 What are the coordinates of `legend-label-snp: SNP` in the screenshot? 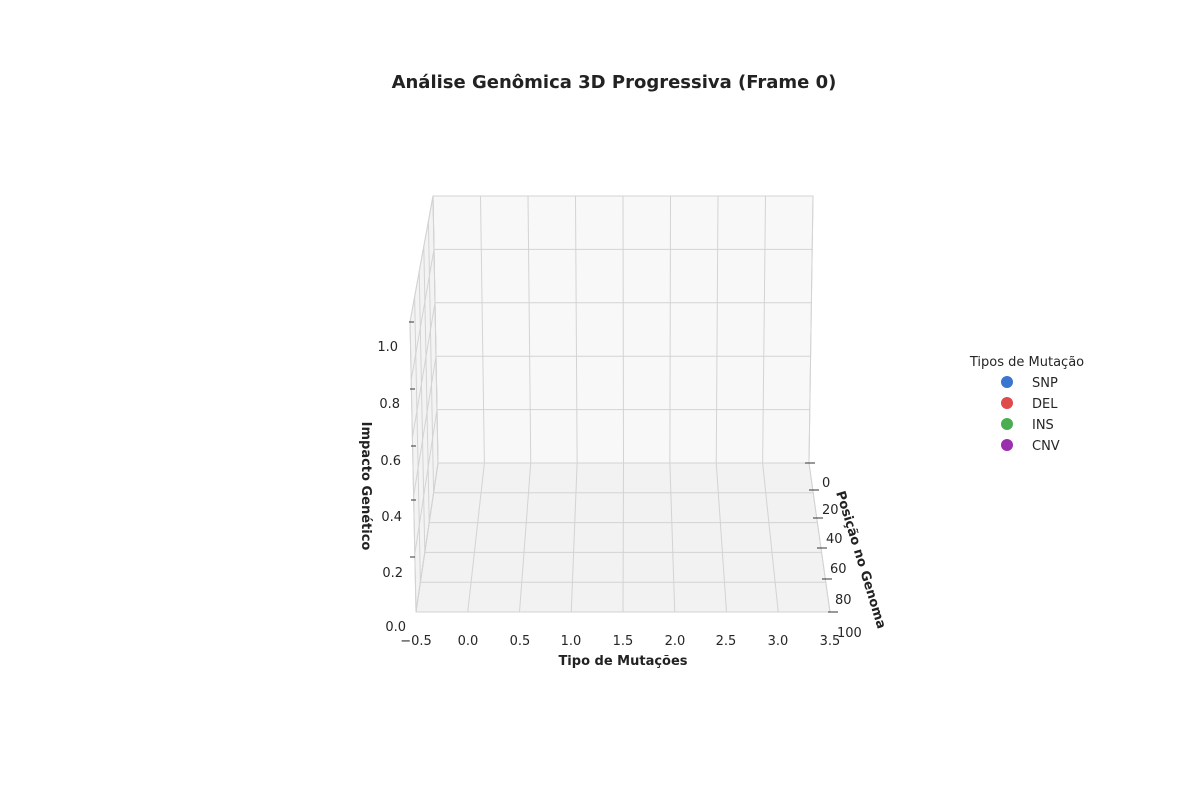 It's located at (1045, 383).